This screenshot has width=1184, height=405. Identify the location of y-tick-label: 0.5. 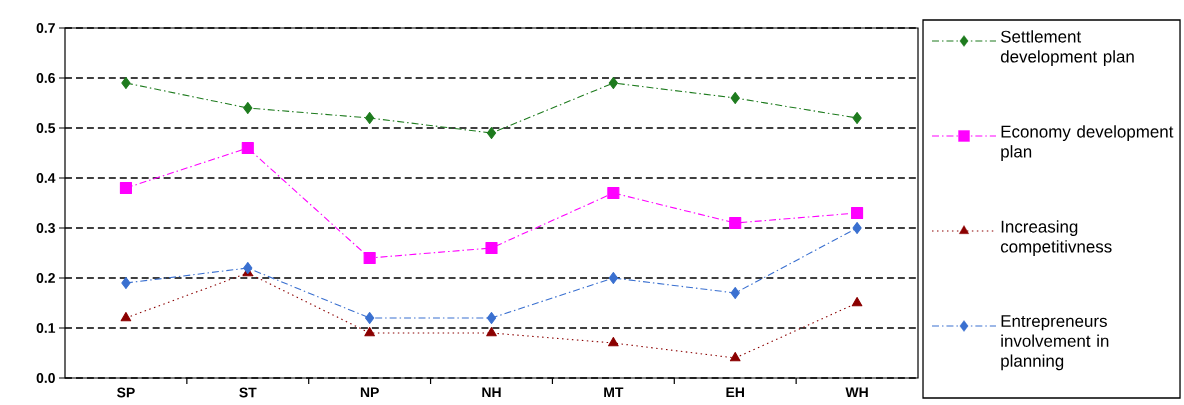
(46, 128).